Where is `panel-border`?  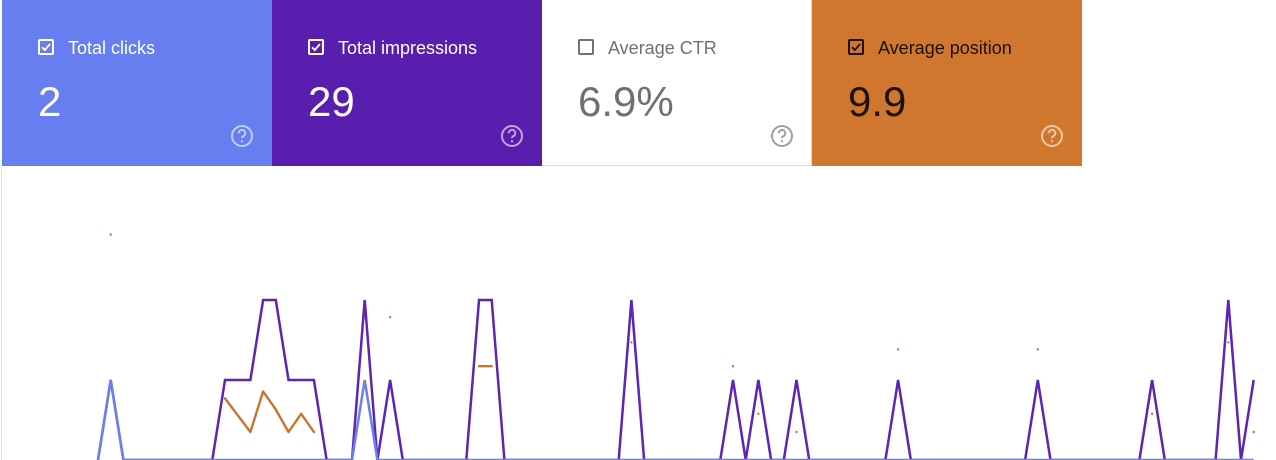
panel-border is located at coordinates (1, 313).